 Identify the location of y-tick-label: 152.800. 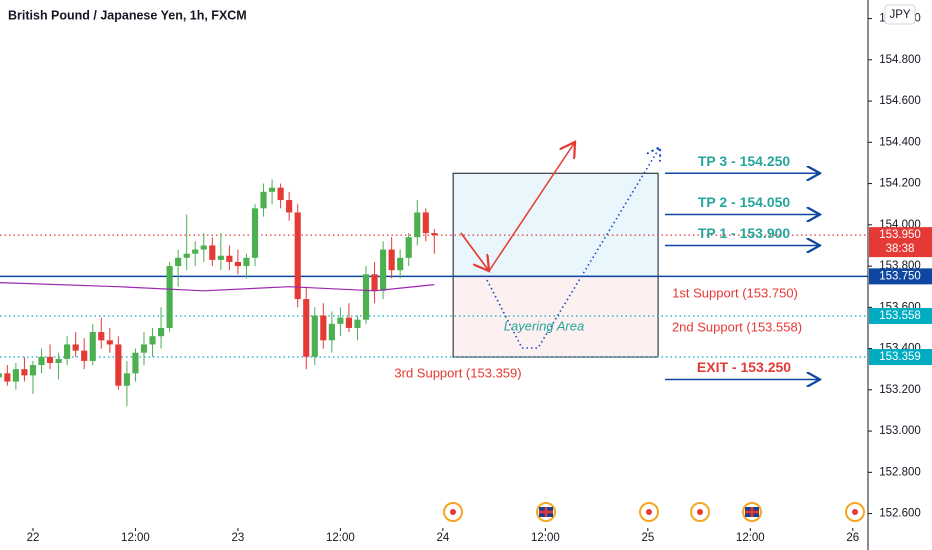
(900, 472).